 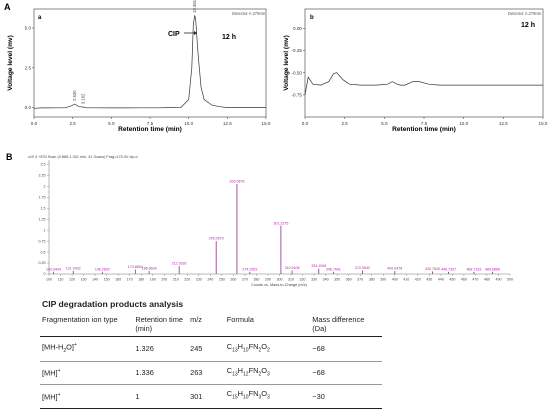 I want to click on spectrum-xtick-label: 140, so click(x=95, y=280).